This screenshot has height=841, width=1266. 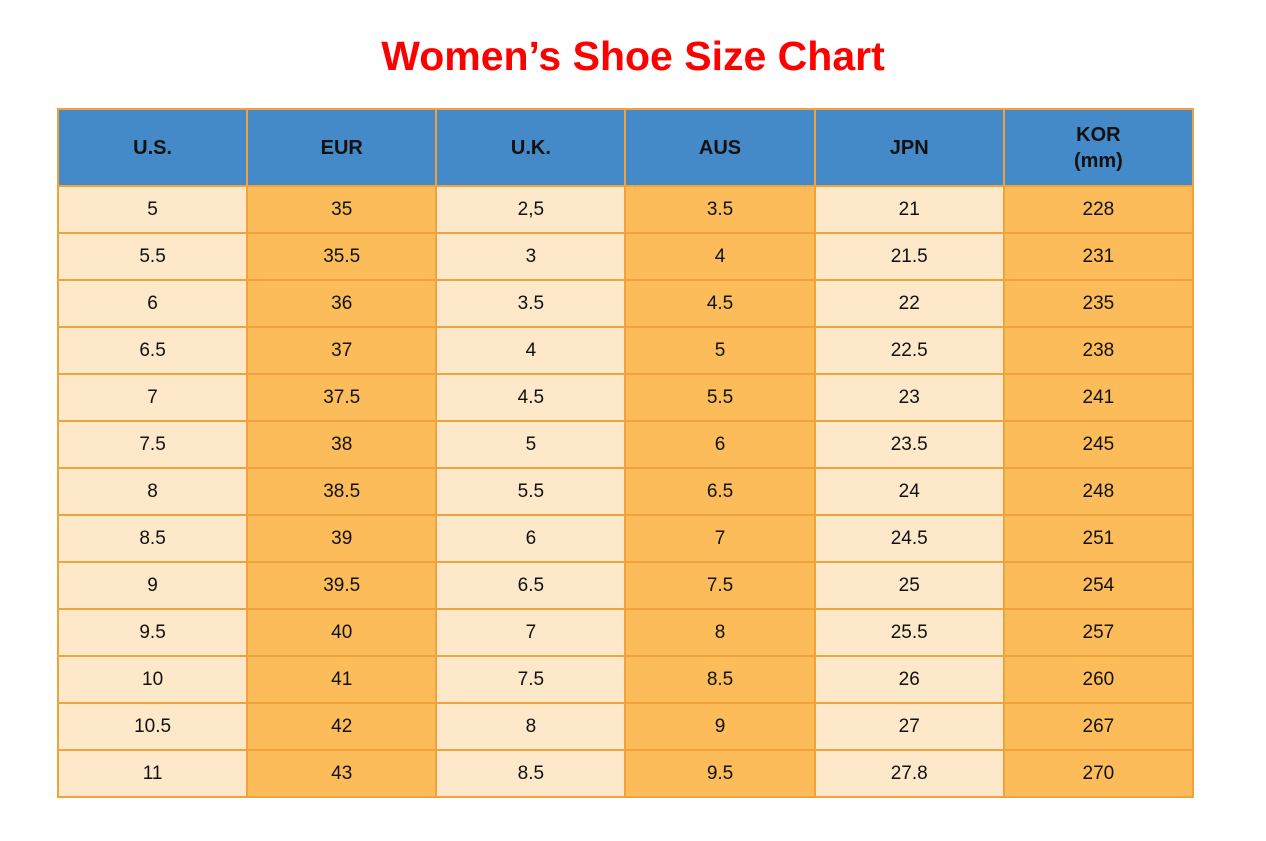 I want to click on table-row: 11 43 8.5 9.5 27.8 270, so click(x=625, y=773).